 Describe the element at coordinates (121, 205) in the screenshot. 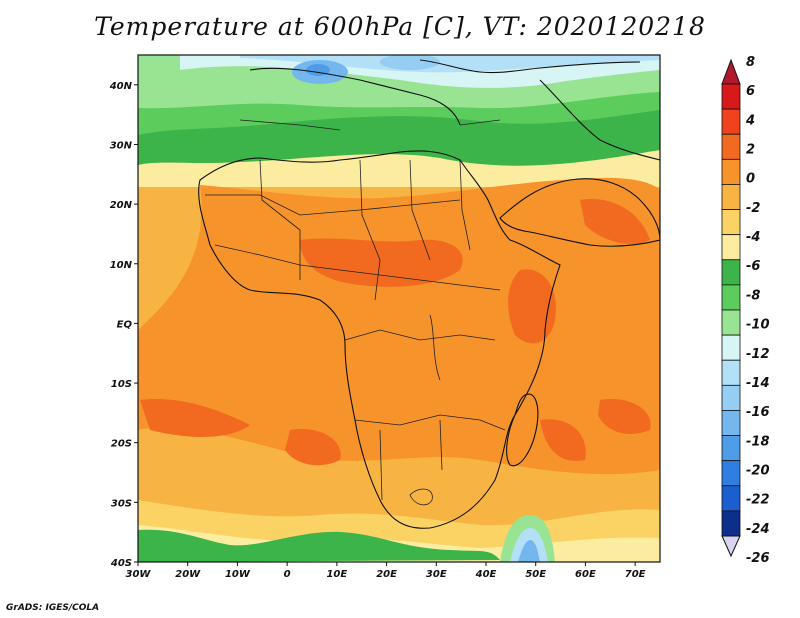

I see `lat-tick-label: 20N` at that location.